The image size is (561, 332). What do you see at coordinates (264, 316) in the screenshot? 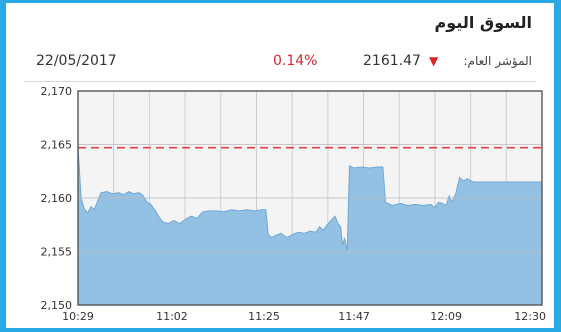
I see `x-tick-label: 11:25` at bounding box center [264, 316].